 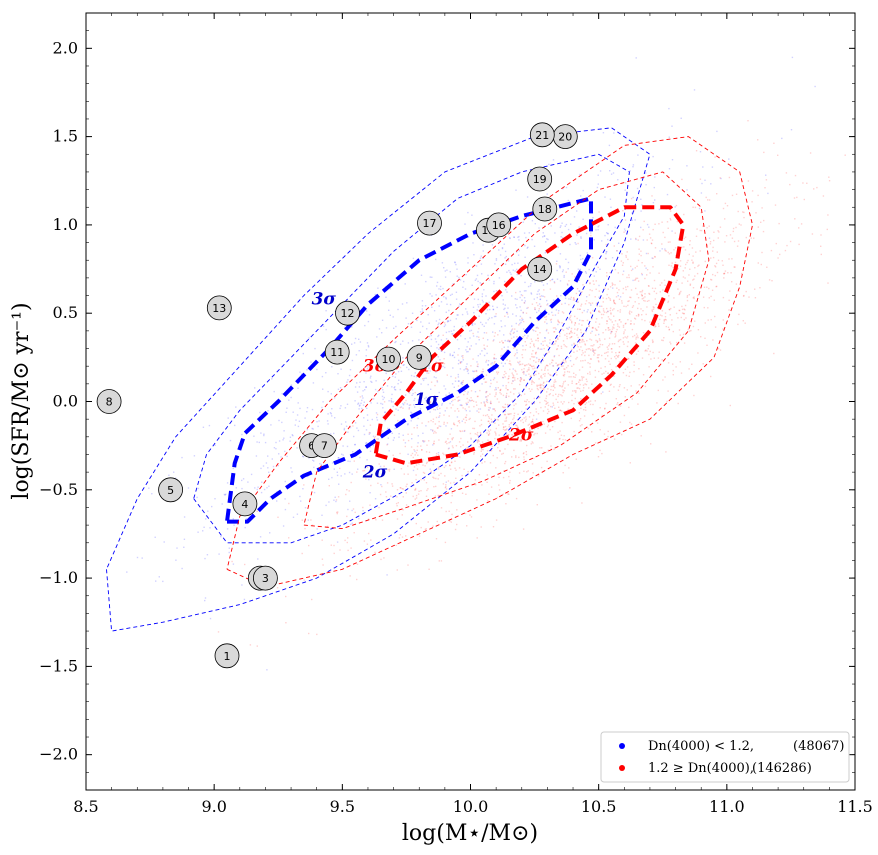 I want to click on marker-18: 18, so click(x=545, y=209).